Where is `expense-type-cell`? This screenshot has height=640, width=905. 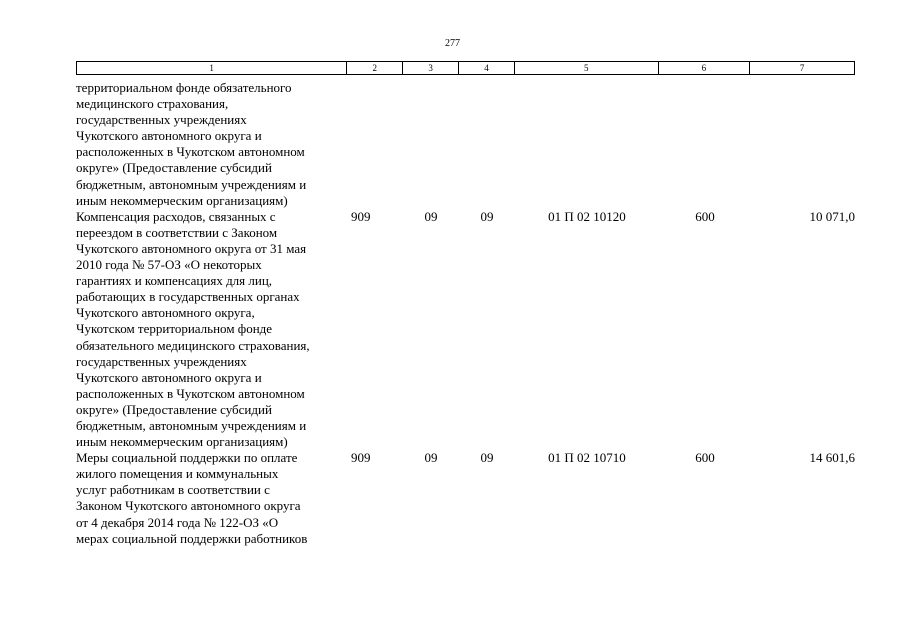 expense-type-cell is located at coordinates (705, 144).